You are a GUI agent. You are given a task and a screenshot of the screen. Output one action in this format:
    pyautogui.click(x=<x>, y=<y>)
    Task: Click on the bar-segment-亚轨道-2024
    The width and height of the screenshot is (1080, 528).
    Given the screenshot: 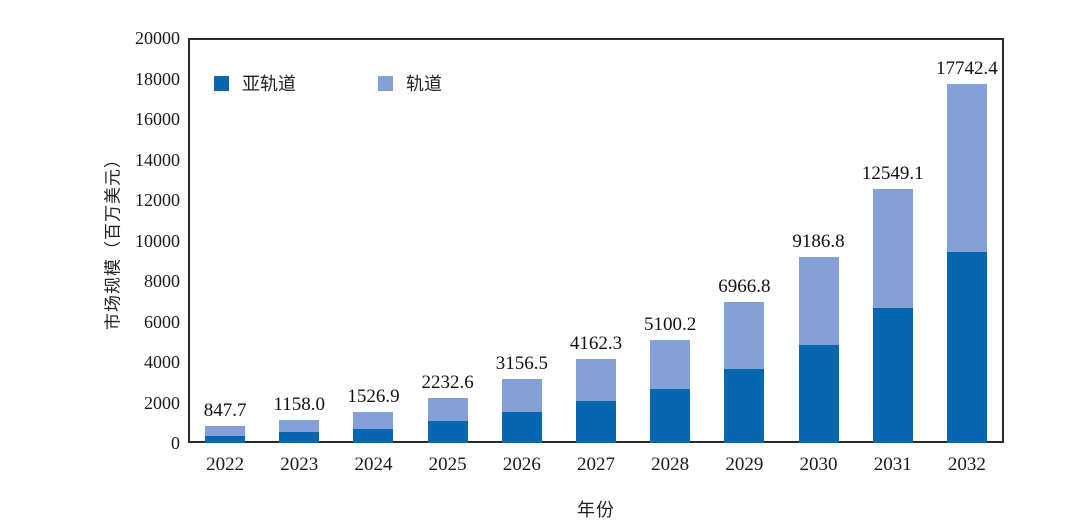 What is the action you would take?
    pyautogui.click(x=373, y=435)
    